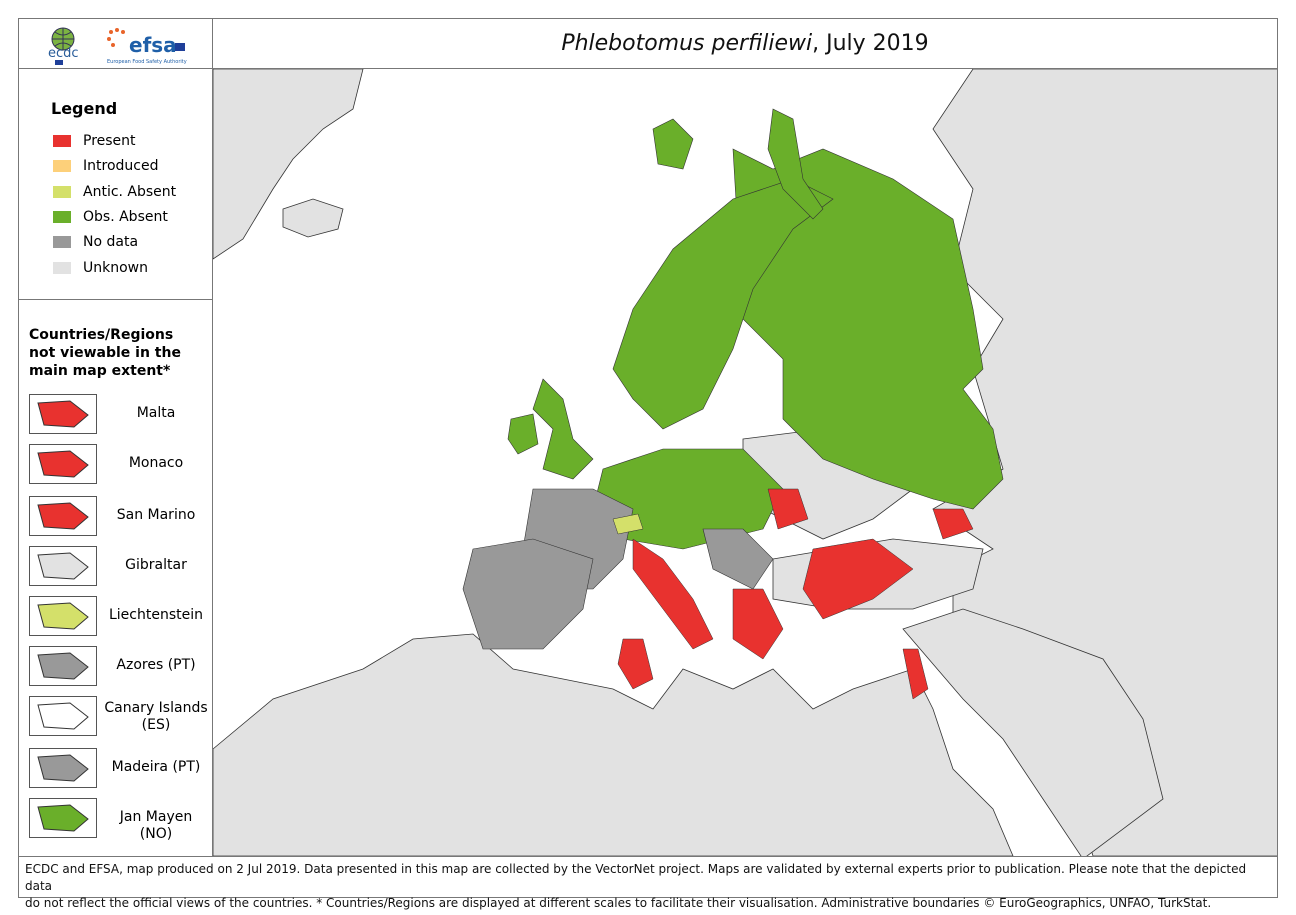  I want to click on legend-item: Present, so click(94, 141).